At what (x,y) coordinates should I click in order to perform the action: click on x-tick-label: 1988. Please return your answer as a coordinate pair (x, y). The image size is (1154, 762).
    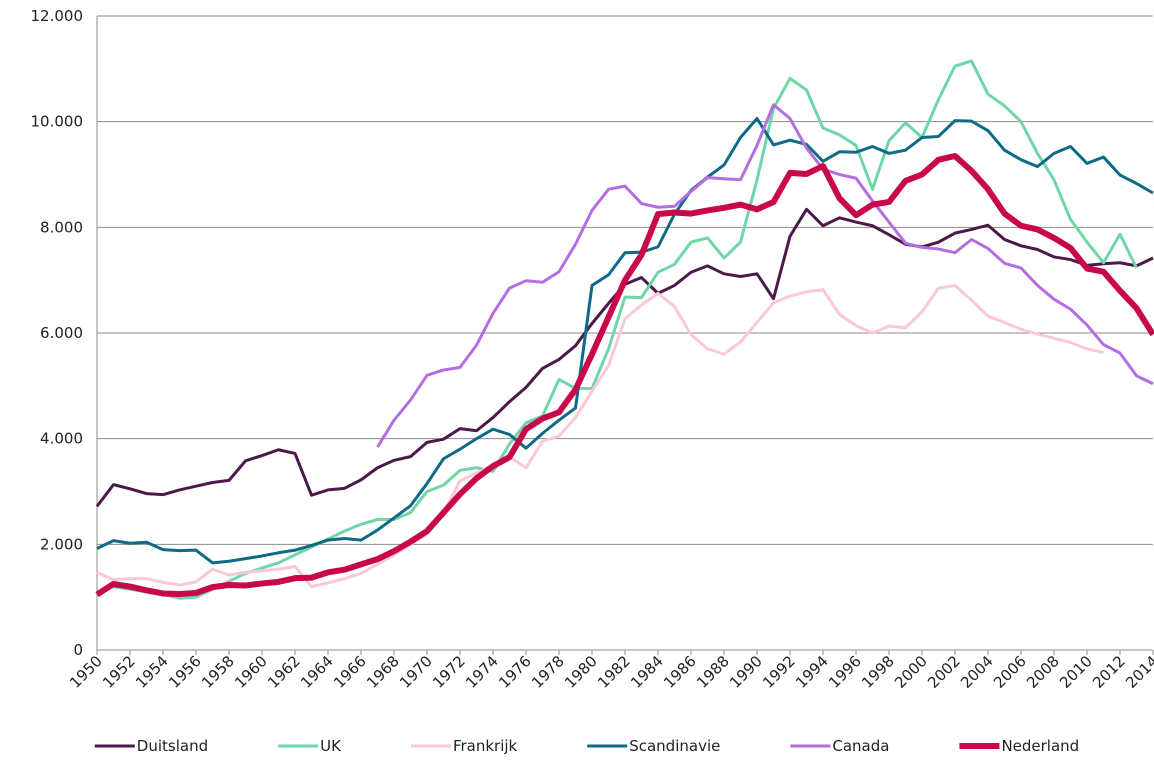
    Looking at the image, I should click on (713, 672).